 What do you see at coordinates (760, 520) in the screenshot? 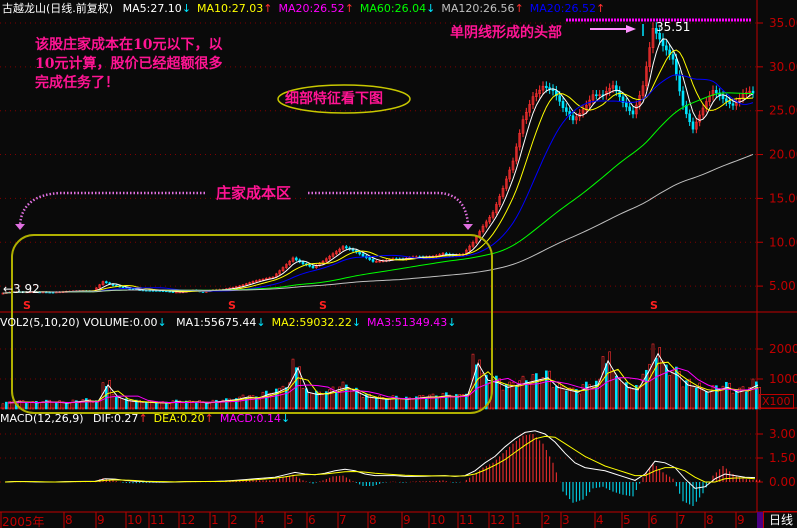
I see `scroll-indicator` at bounding box center [760, 520].